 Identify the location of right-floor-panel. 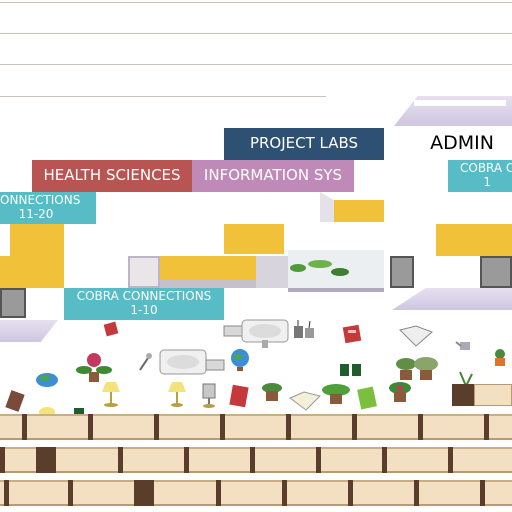
(452, 299).